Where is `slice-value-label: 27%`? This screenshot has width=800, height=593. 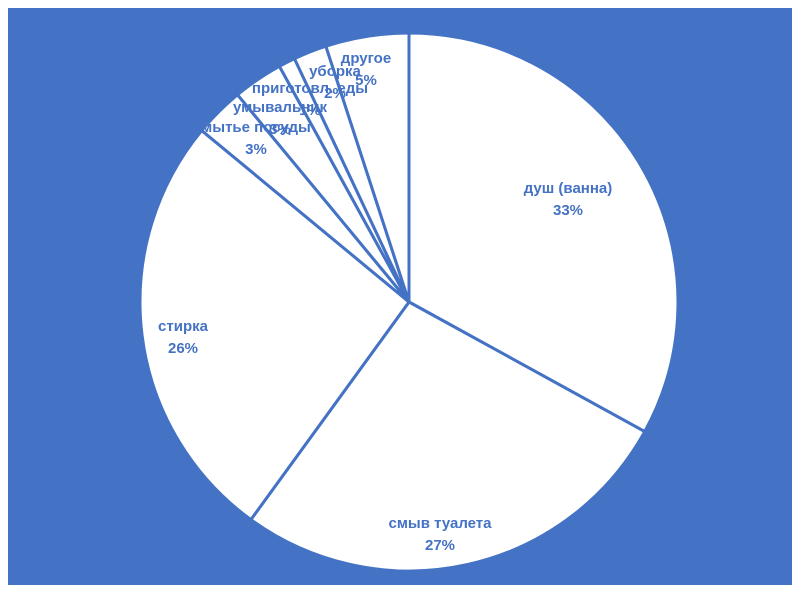
slice-value-label: 27% is located at coordinates (440, 545).